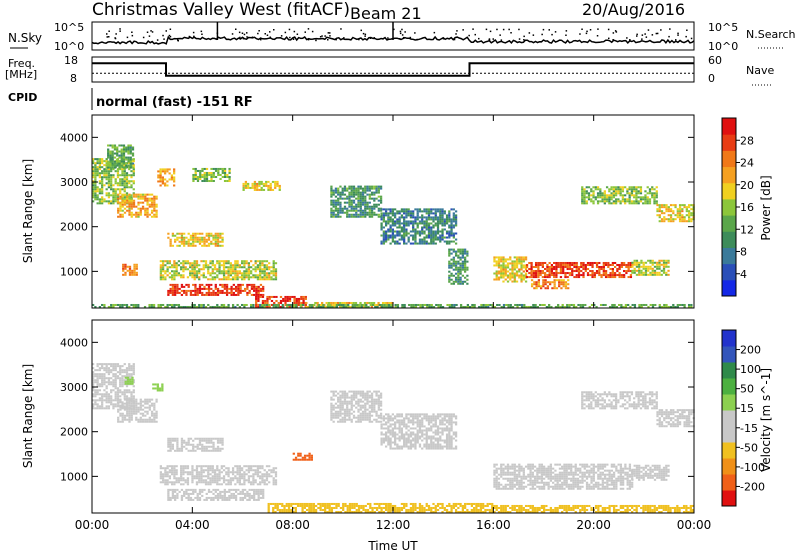  Describe the element at coordinates (664, 264) in the screenshot. I see `power-cell-r18` at that location.